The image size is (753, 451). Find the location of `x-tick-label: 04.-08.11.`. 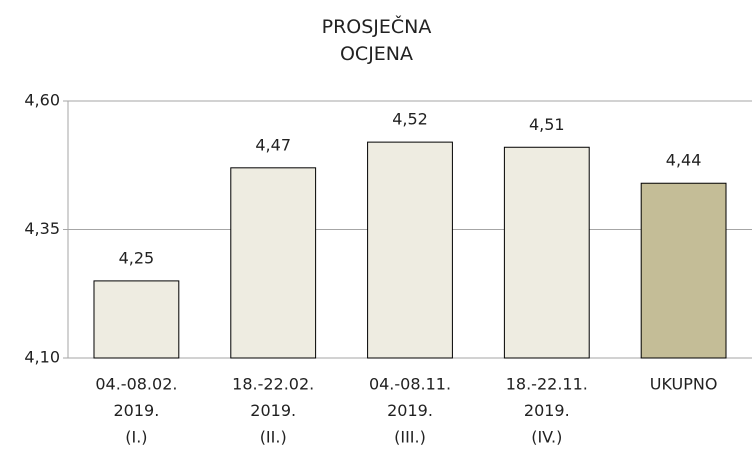

x-tick-label: 04.-08.11. is located at coordinates (410, 384).